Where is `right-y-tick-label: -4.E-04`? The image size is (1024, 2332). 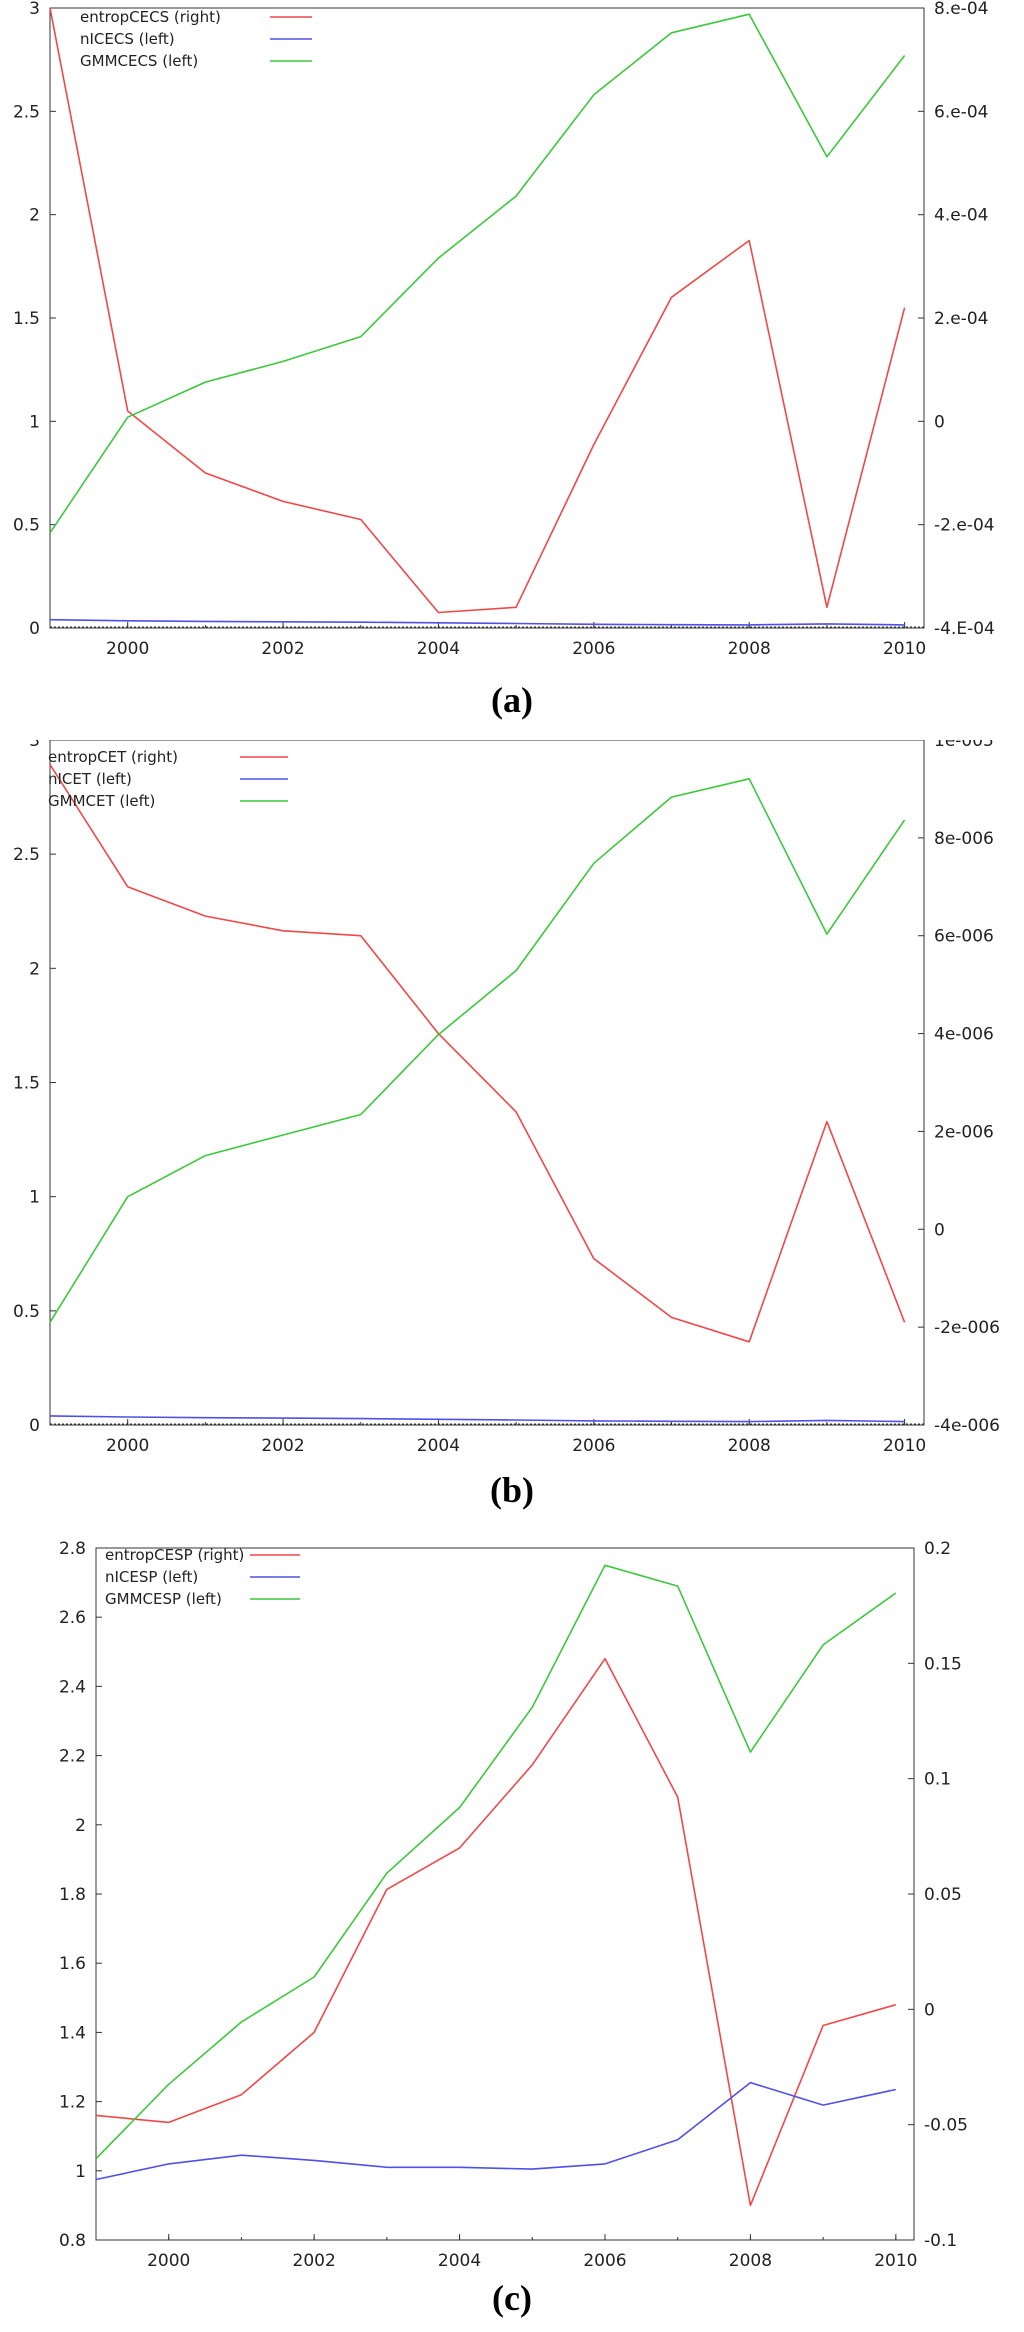
right-y-tick-label: -4.E-04 is located at coordinates (964, 629).